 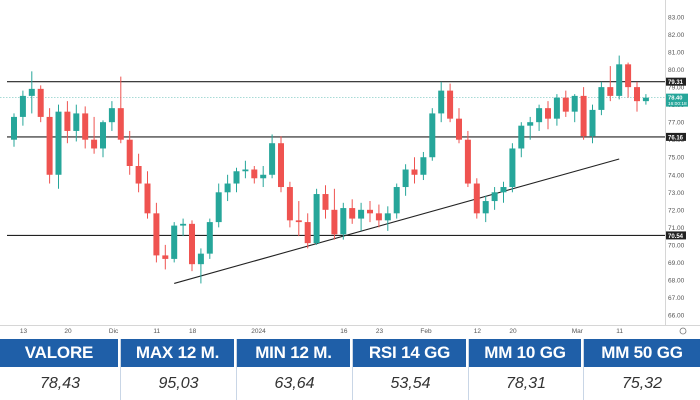 I want to click on settings-icon, so click(x=683, y=331).